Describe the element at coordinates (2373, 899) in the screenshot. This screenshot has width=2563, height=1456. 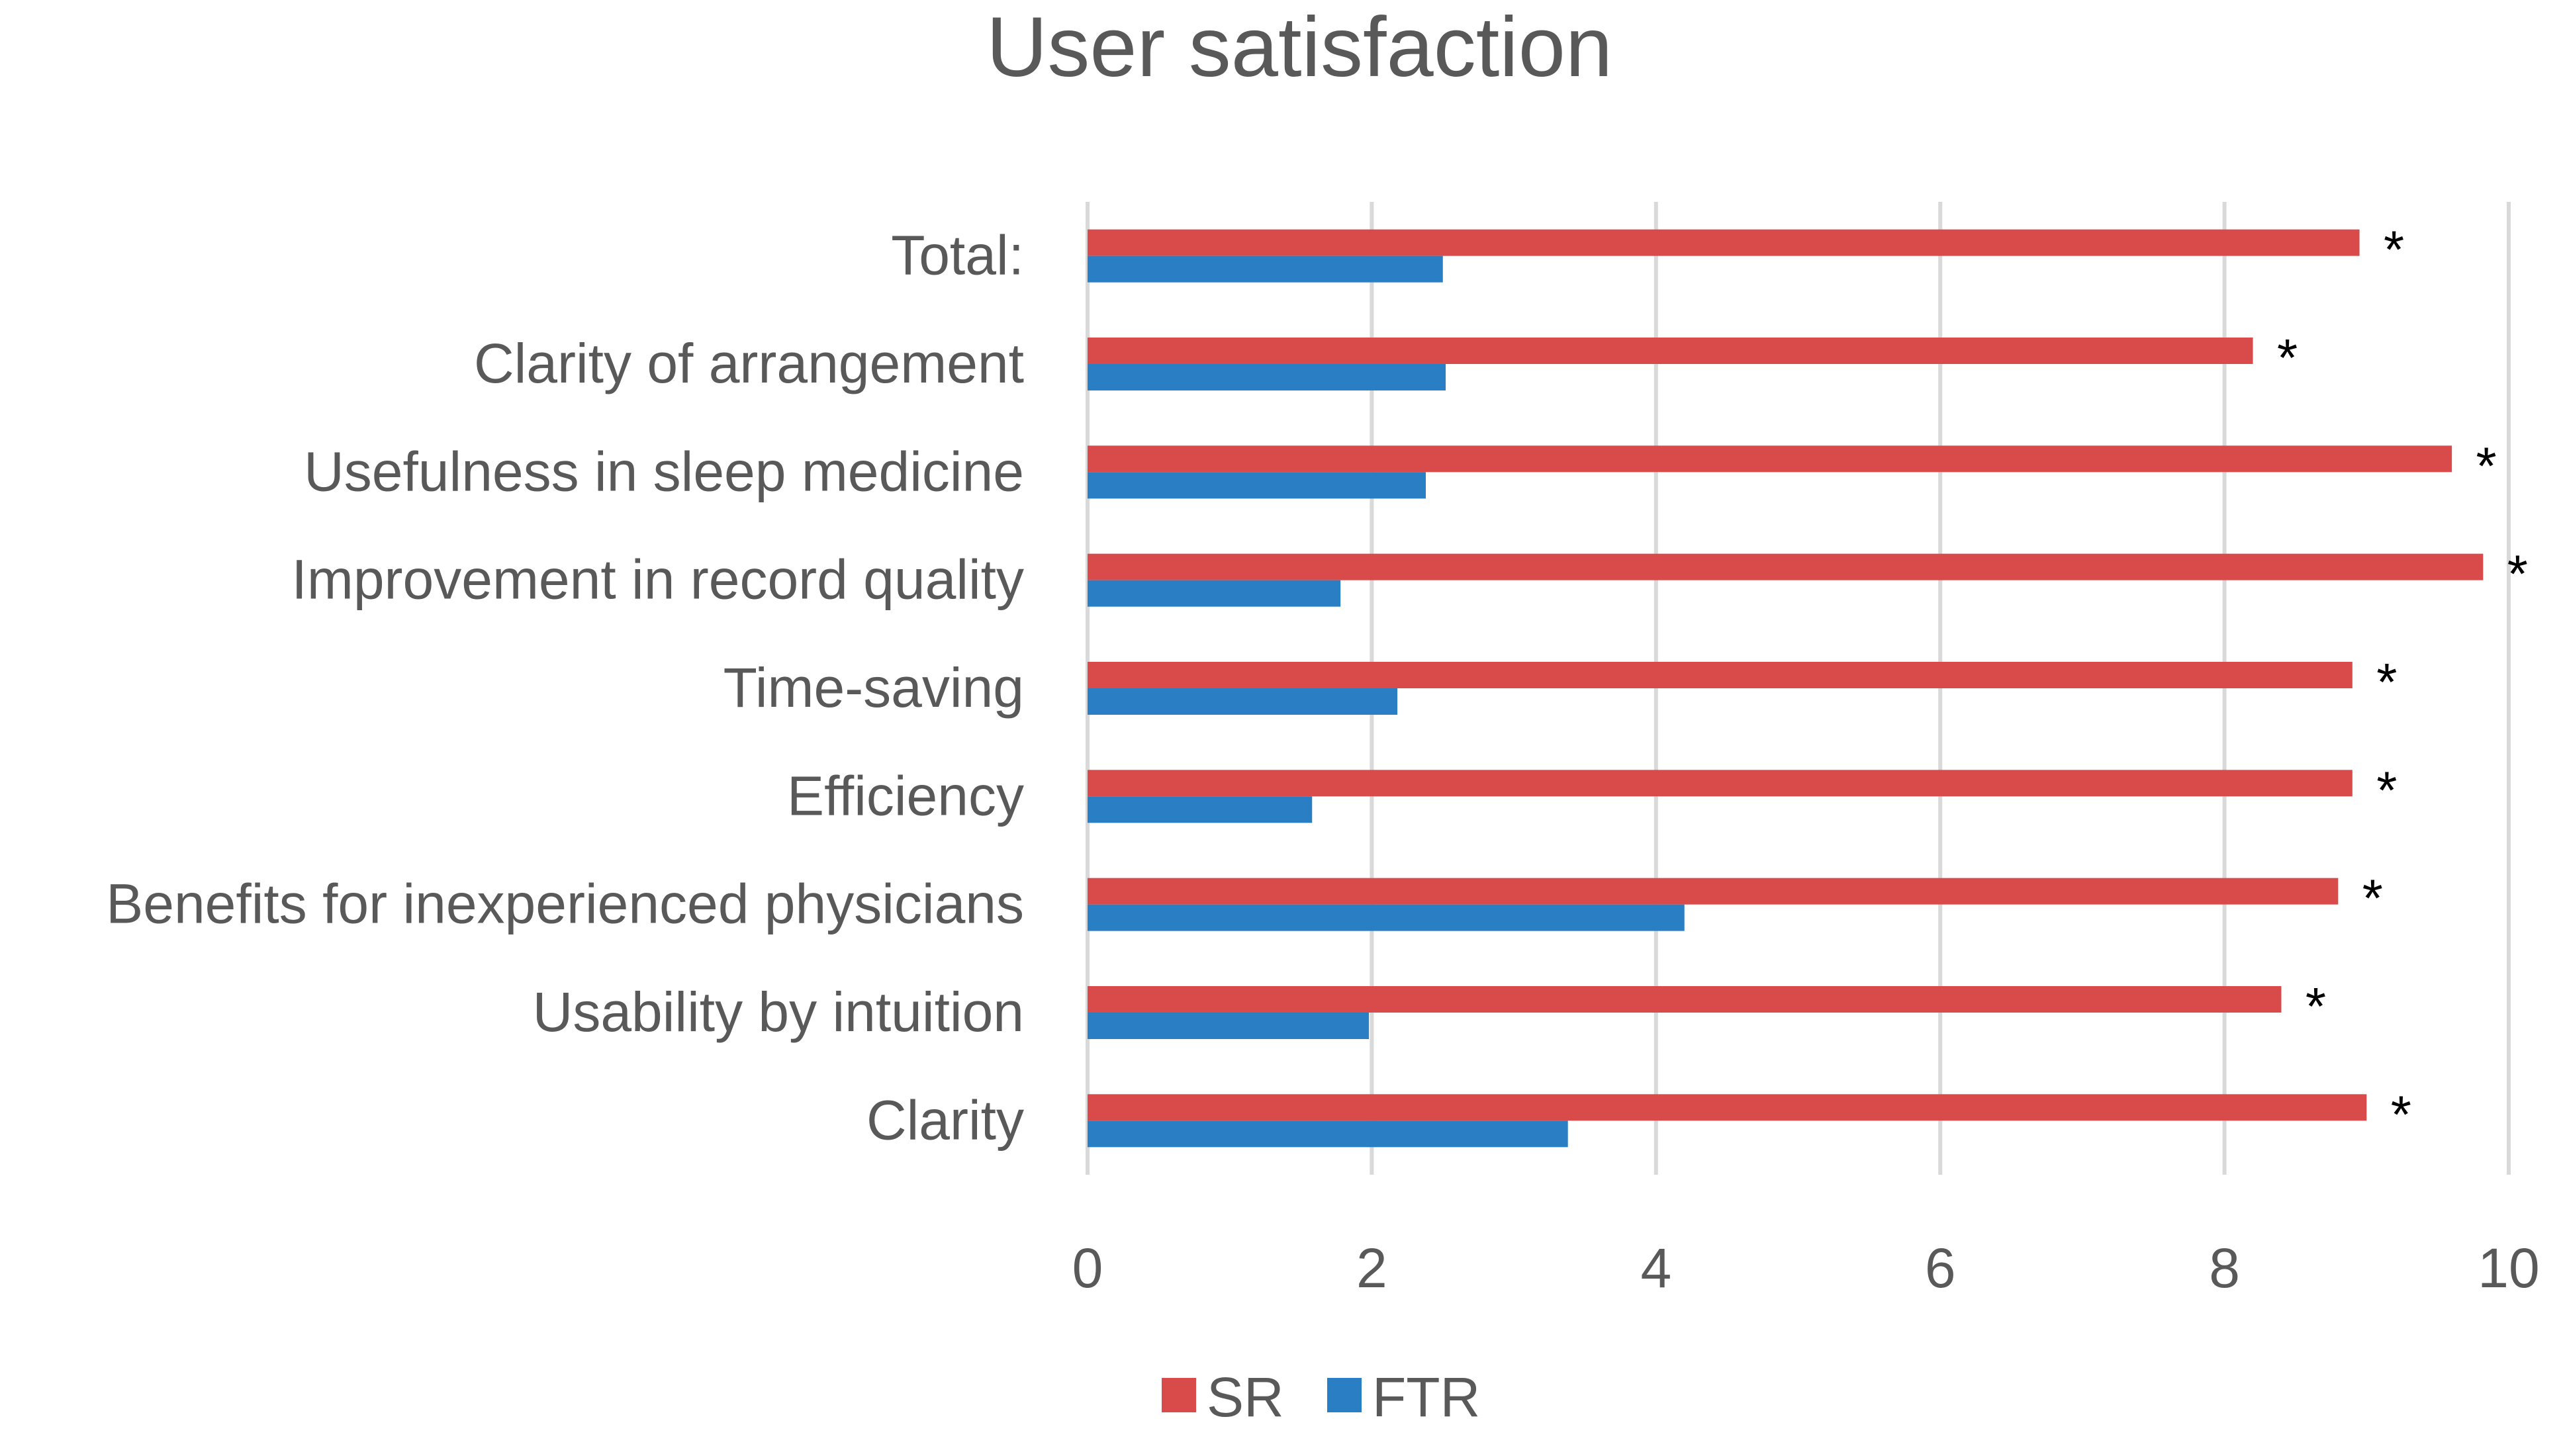
I see `significance-marker-6: *` at that location.